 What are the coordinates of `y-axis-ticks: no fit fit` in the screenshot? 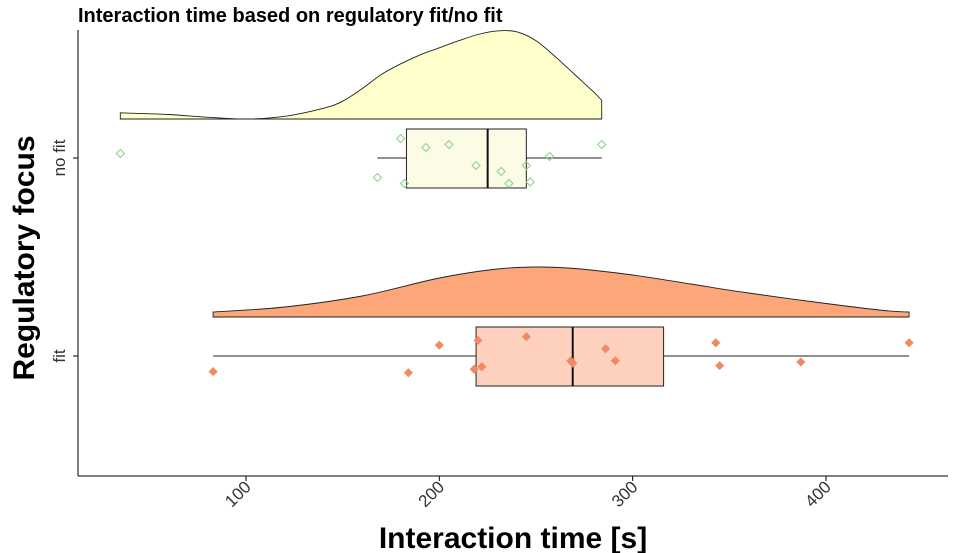 It's located at (64, 251).